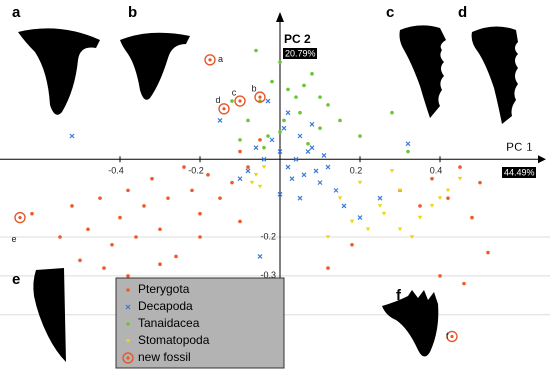 The image size is (550, 373). What do you see at coordinates (494, 75) in the screenshot?
I see `silhouette-d` at bounding box center [494, 75].